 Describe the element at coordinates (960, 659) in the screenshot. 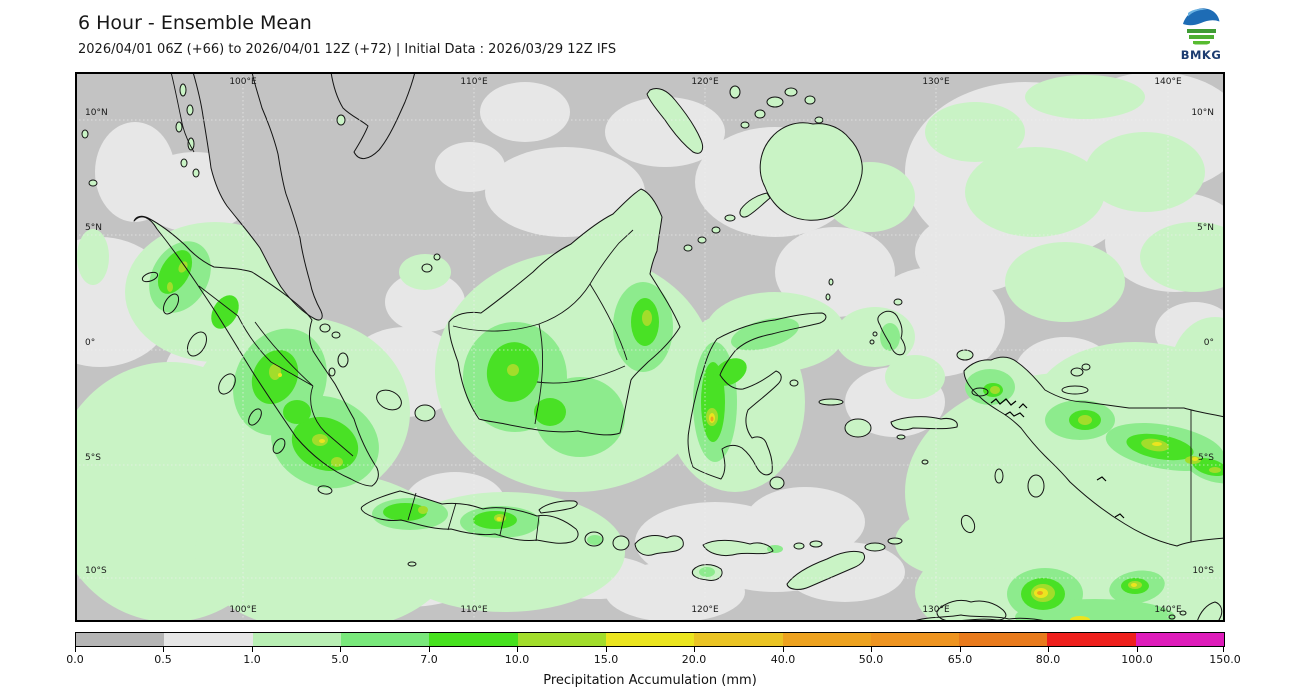

I see `colorbar-tick-label: 65.0` at that location.